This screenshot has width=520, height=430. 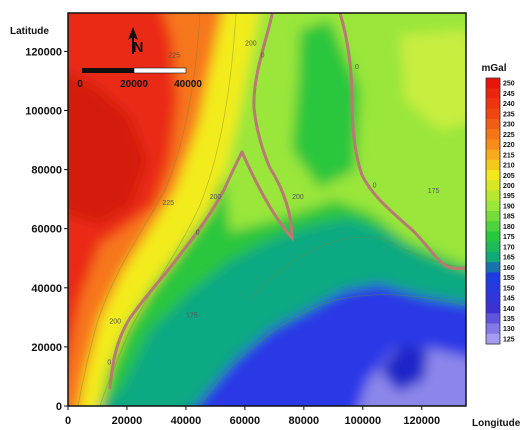 What do you see at coordinates (509, 145) in the screenshot?
I see `colorbar-label: 220` at bounding box center [509, 145].